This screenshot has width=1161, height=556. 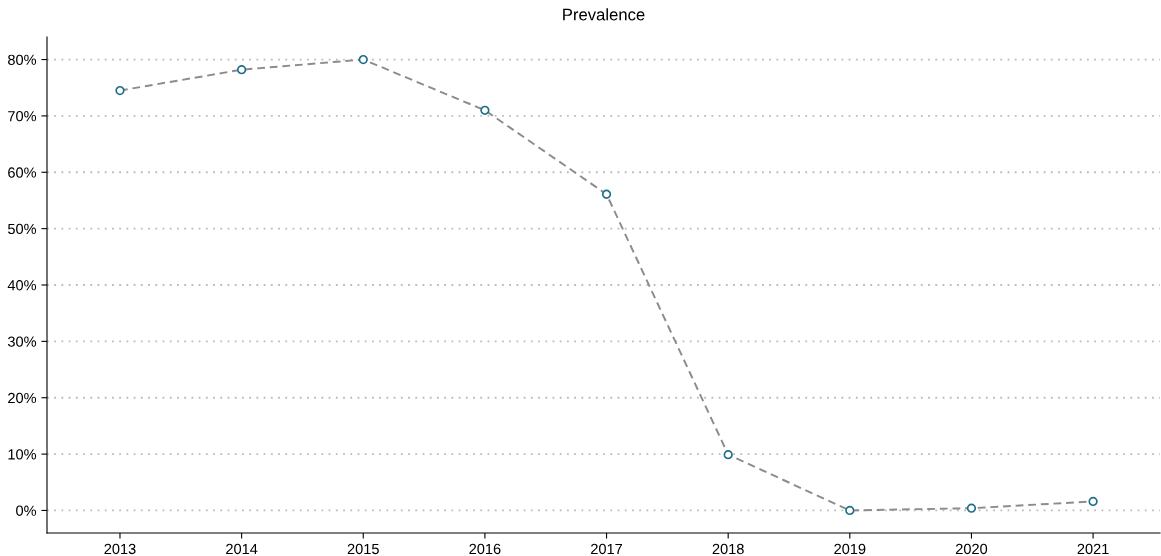 I want to click on y-tick-label: 60%, so click(x=22, y=172).